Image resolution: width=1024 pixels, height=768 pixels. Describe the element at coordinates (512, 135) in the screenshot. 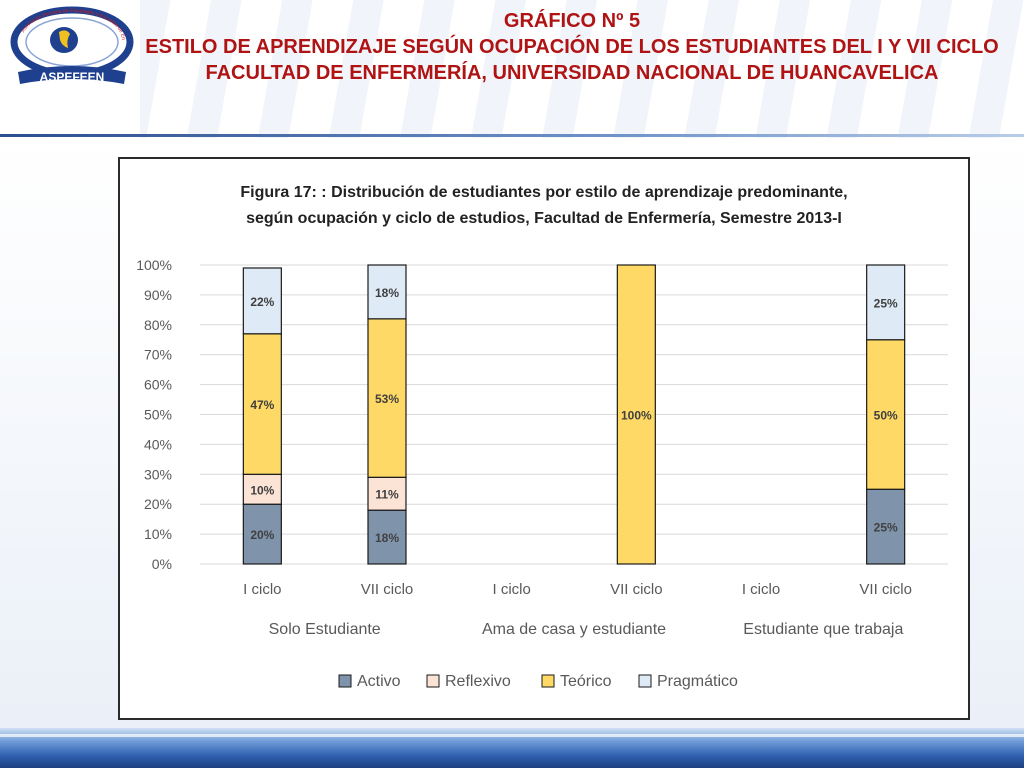

I see `header-divider` at that location.